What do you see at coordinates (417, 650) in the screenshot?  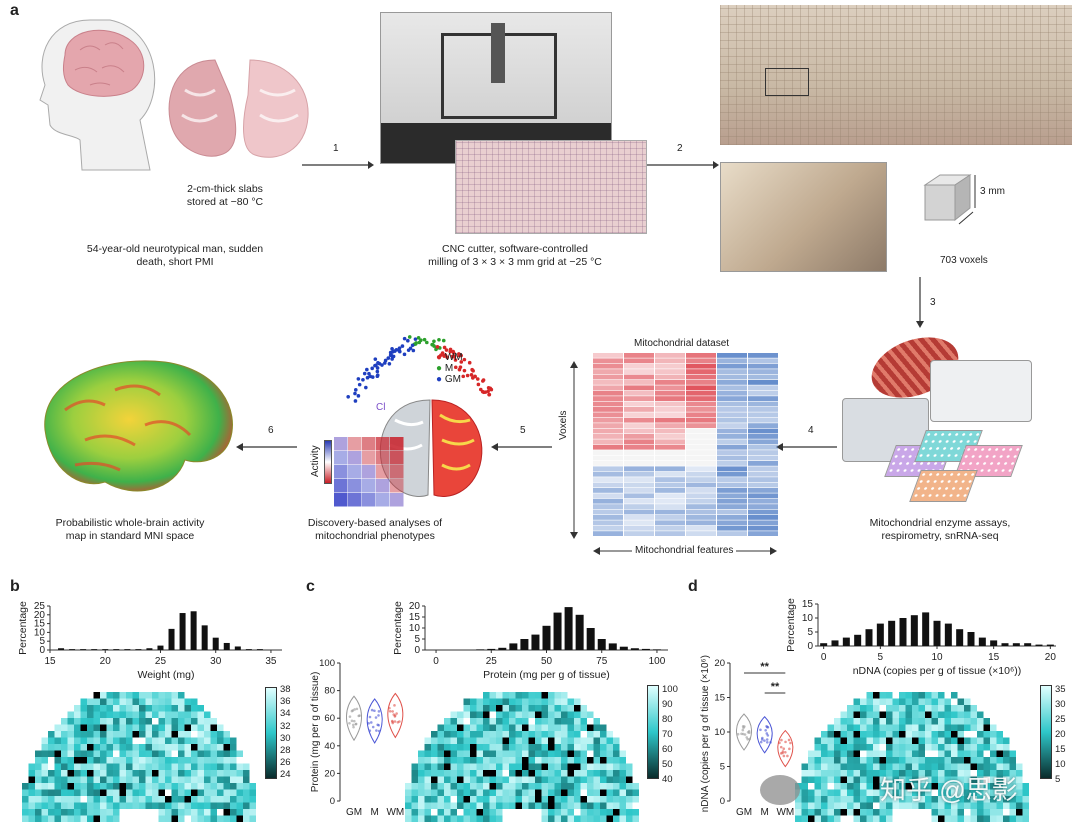 I see `y-tick-label: 0` at bounding box center [417, 650].